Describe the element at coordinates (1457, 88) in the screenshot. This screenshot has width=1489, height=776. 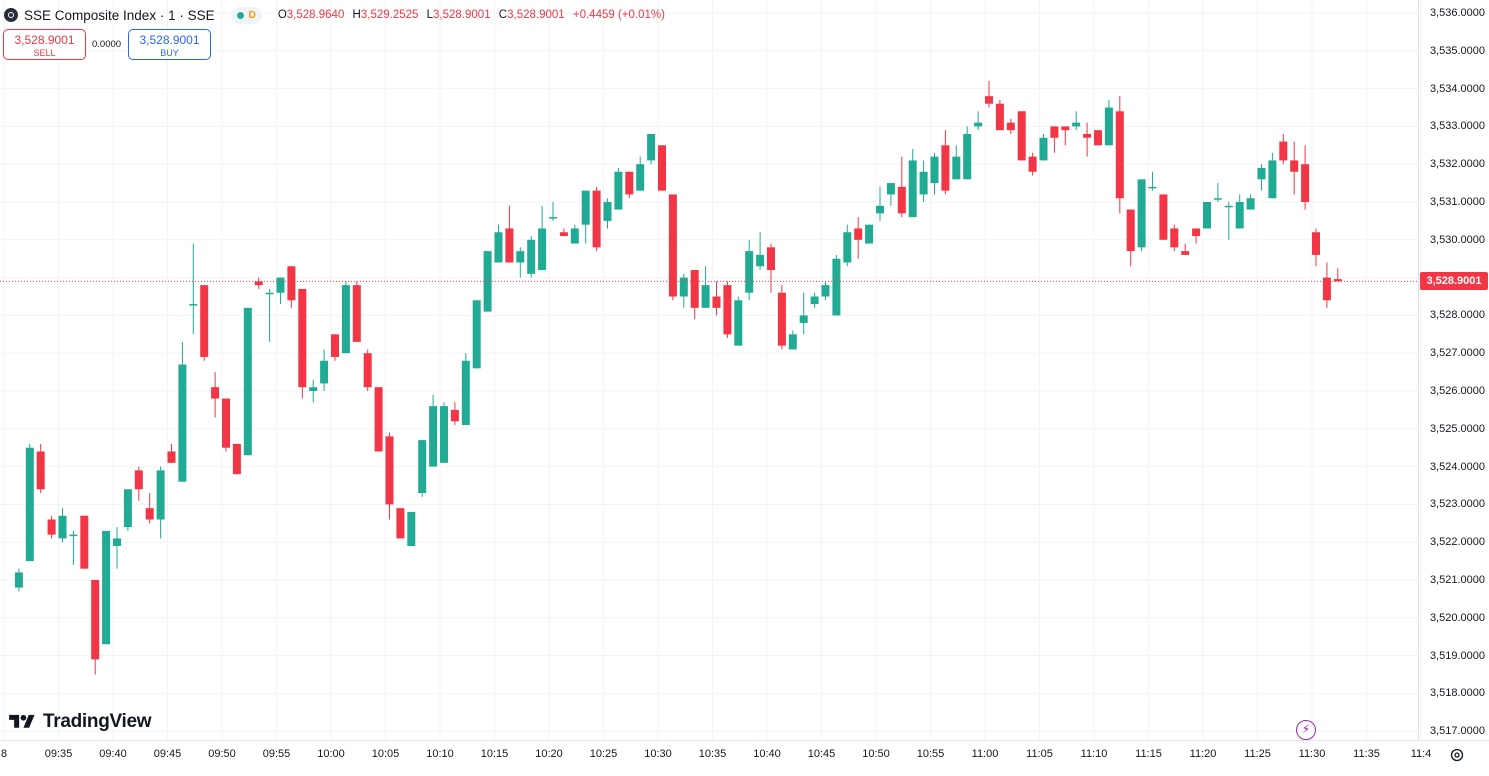
I see `y-tick-label: 3,534.0000` at that location.